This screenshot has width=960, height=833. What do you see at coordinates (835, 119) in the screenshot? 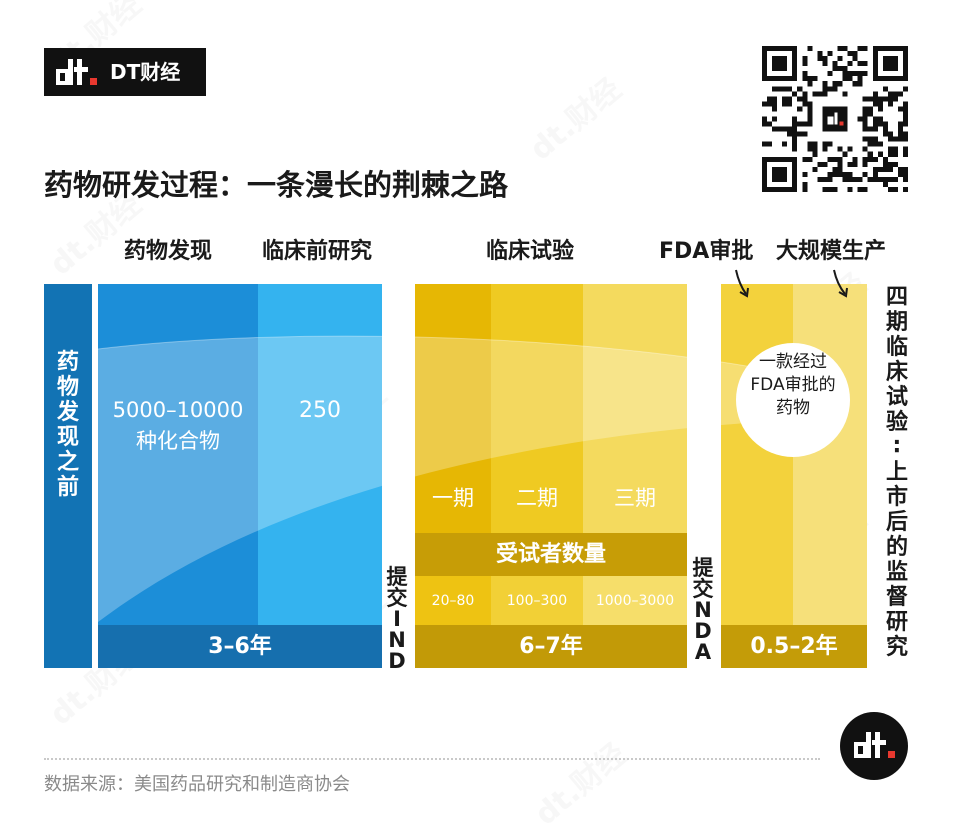
I see `qr-code` at bounding box center [835, 119].